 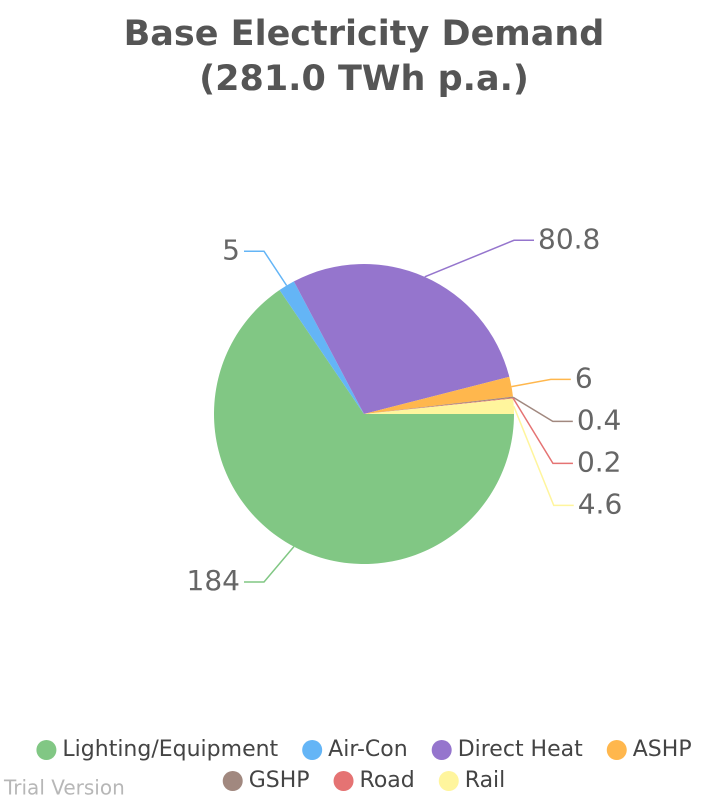 What do you see at coordinates (231, 249) in the screenshot?
I see `data-label: 5` at bounding box center [231, 249].